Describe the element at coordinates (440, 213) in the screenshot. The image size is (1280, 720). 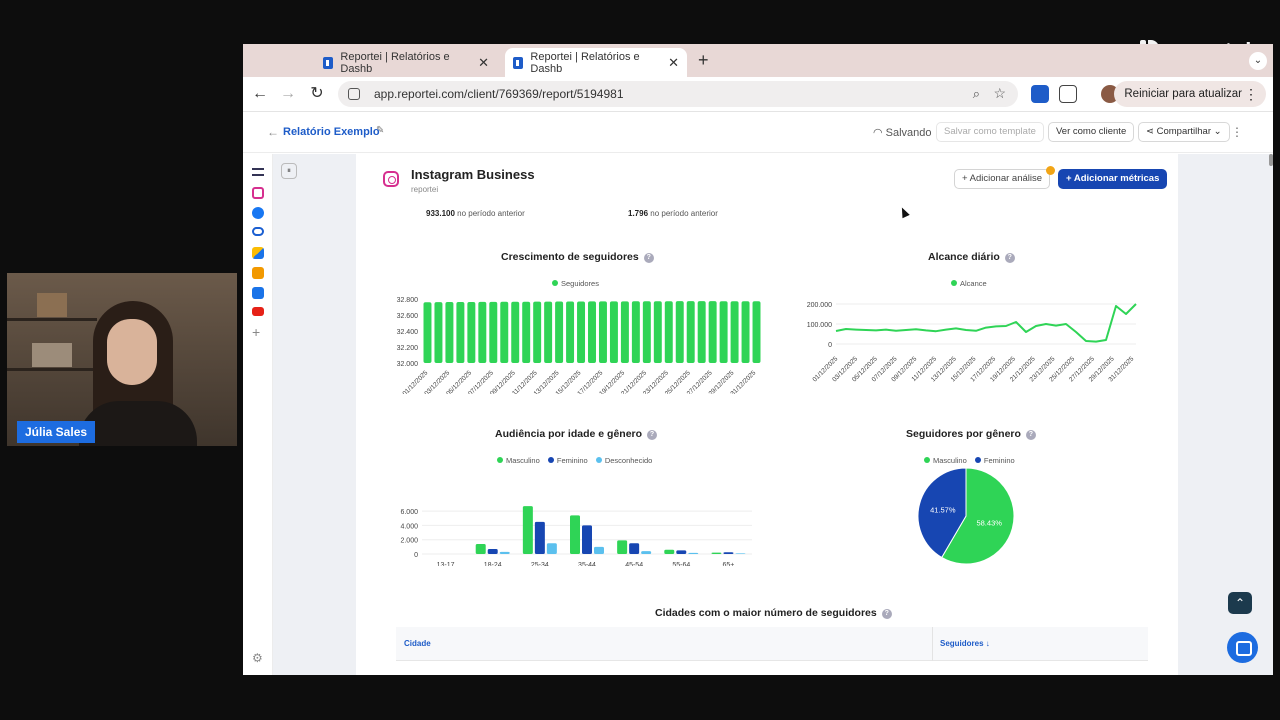
I see `previous-value: 933.100` at that location.